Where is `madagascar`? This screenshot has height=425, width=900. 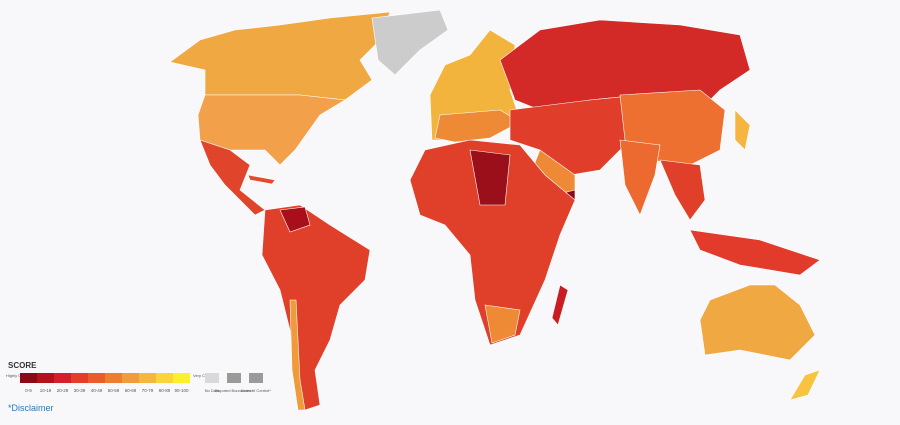
madagascar is located at coordinates (560, 305).